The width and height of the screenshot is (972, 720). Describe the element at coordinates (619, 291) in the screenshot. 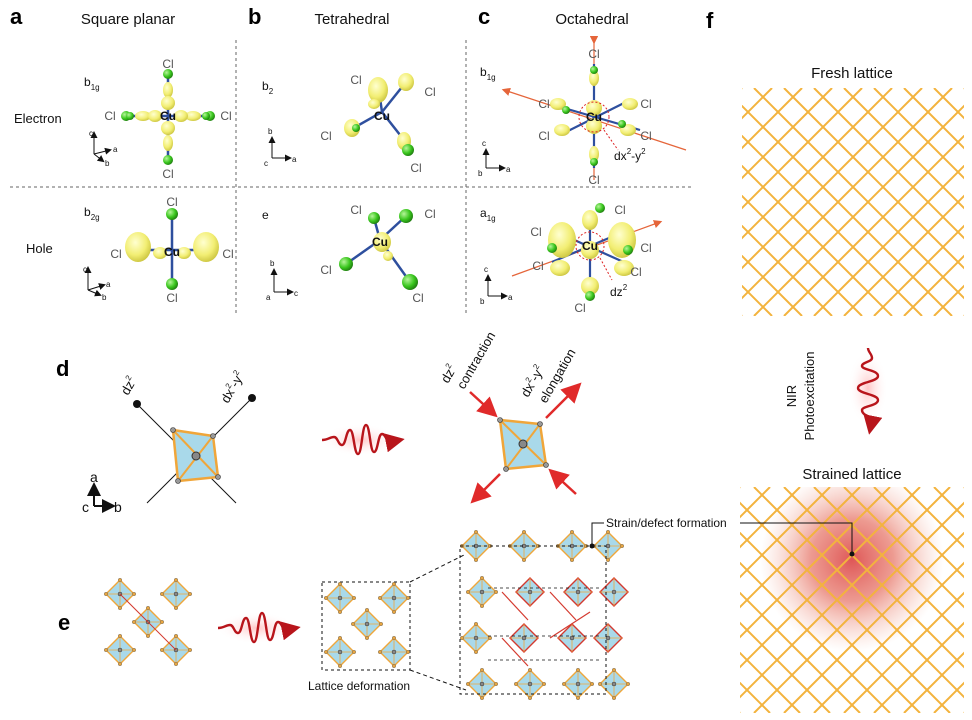

I see `annotation-dz2: dz2` at that location.